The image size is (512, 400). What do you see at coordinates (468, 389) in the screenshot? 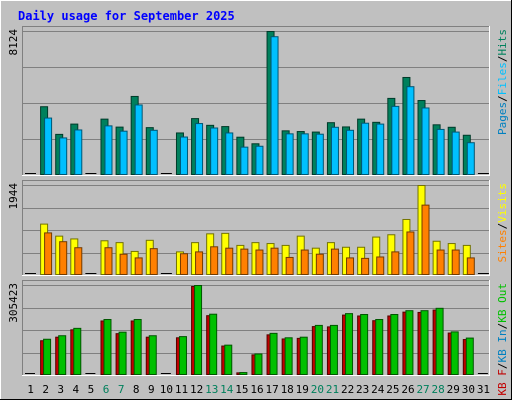
I see `x-tick-label: 30` at bounding box center [468, 389].